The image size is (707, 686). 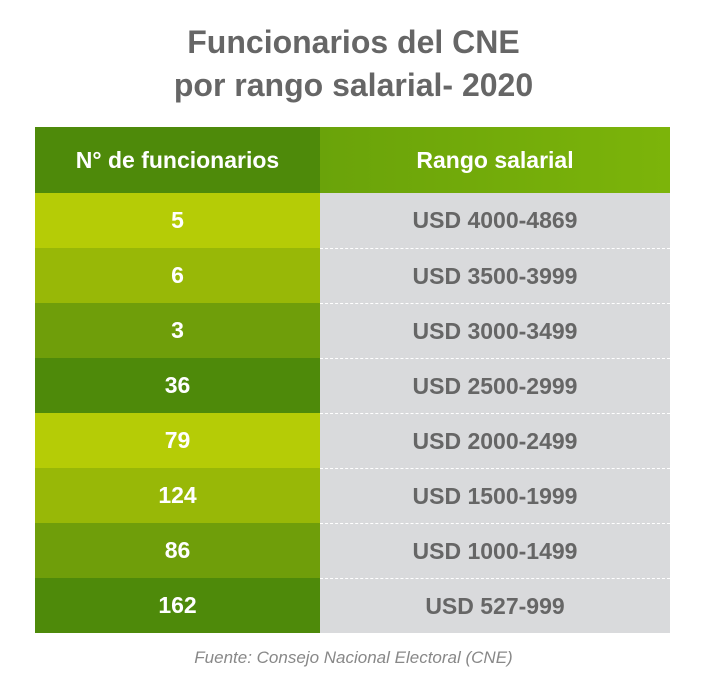 I want to click on table-row: 162 USD 527-999, so click(x=352, y=605).